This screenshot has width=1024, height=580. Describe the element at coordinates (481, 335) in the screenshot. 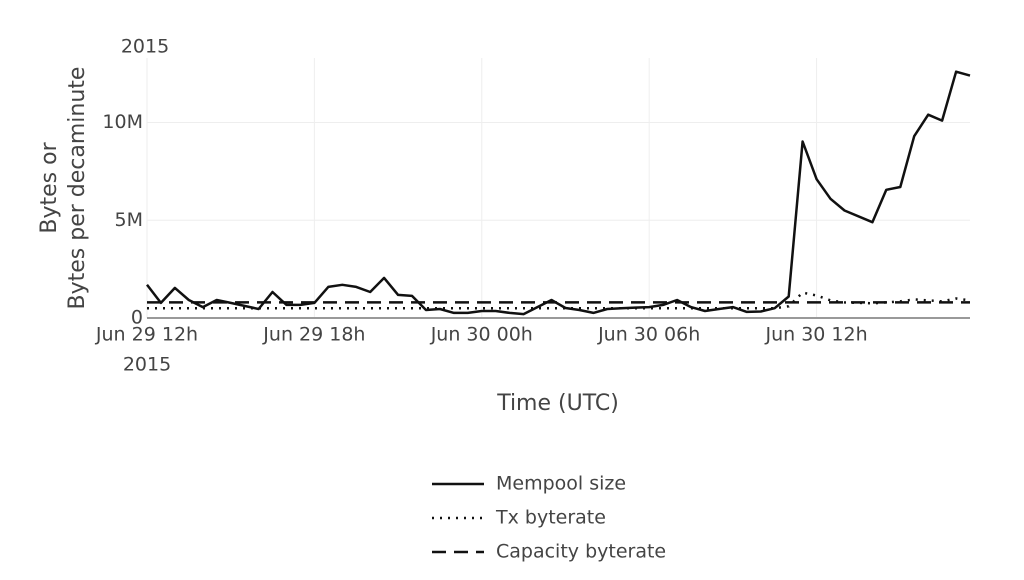

I see `x-tick-label: Jun 30 00h` at that location.